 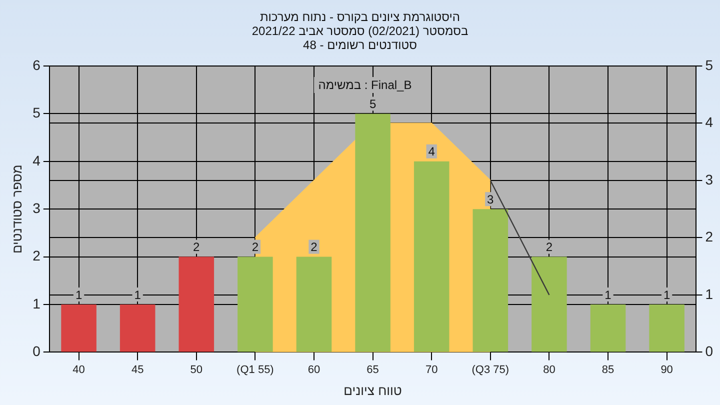 I want to click on x-tick-label: 80, so click(x=549, y=370).